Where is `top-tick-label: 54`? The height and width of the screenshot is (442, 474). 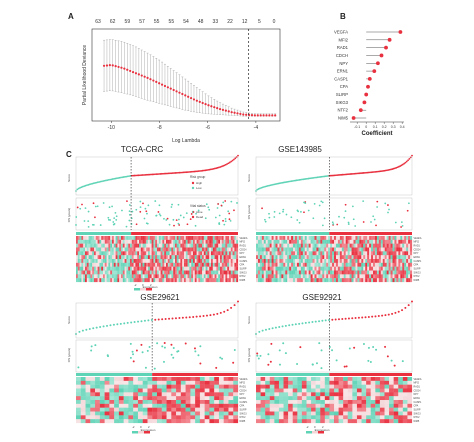 top-tick-label: 54 is located at coordinates (186, 22).